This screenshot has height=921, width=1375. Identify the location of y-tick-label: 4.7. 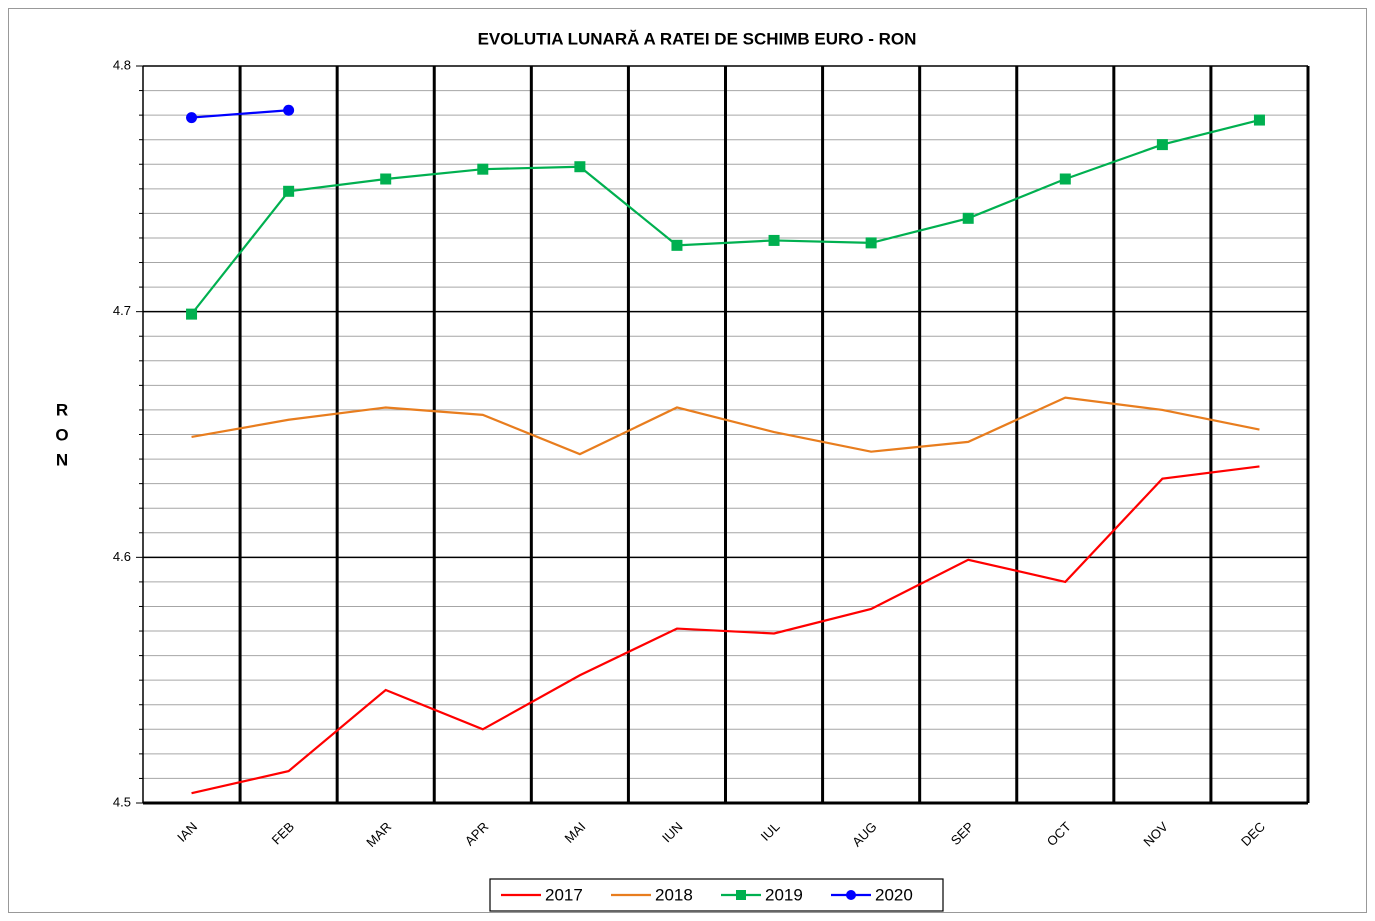
(122, 310).